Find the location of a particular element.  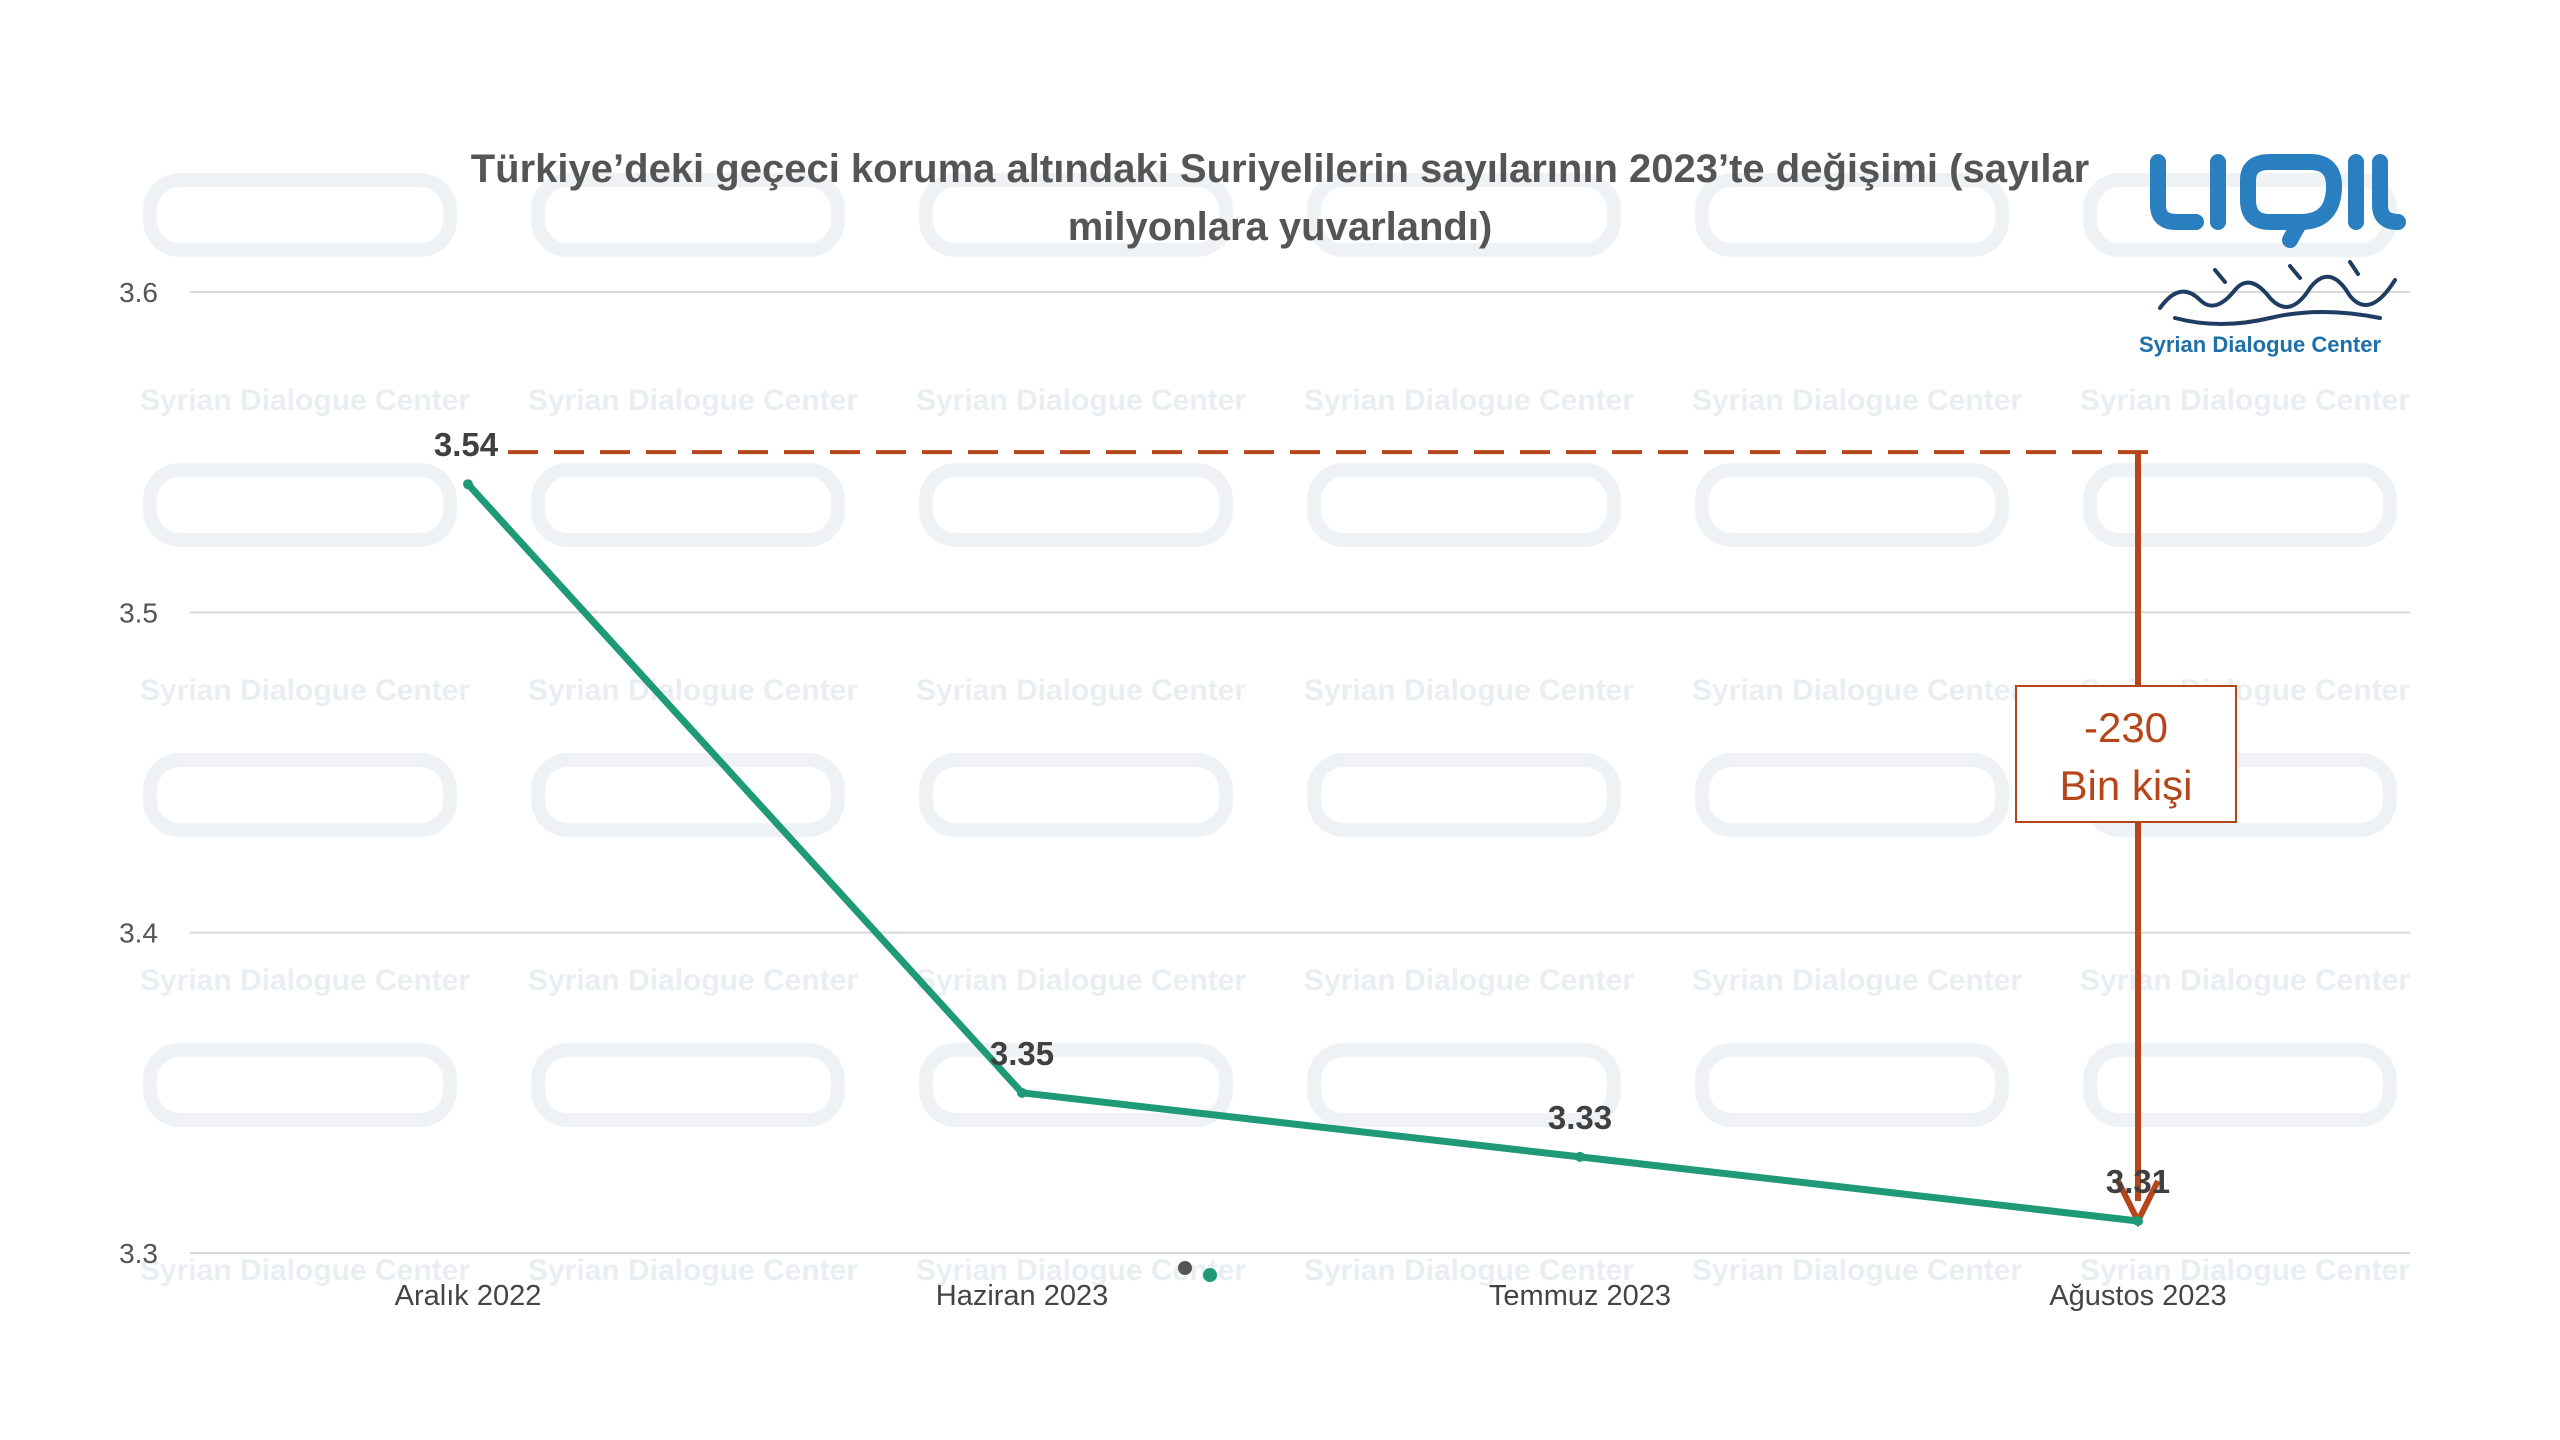

data-label: 3.35 is located at coordinates (1022, 1053).